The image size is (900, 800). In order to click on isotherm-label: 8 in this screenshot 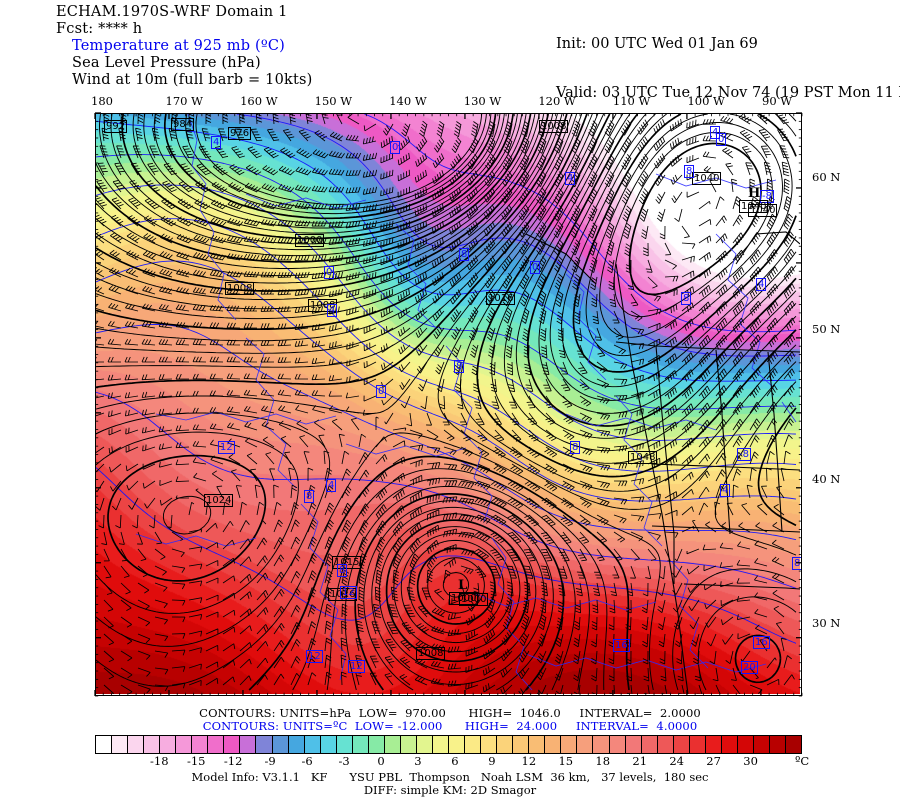, I will do `click(686, 298)`.